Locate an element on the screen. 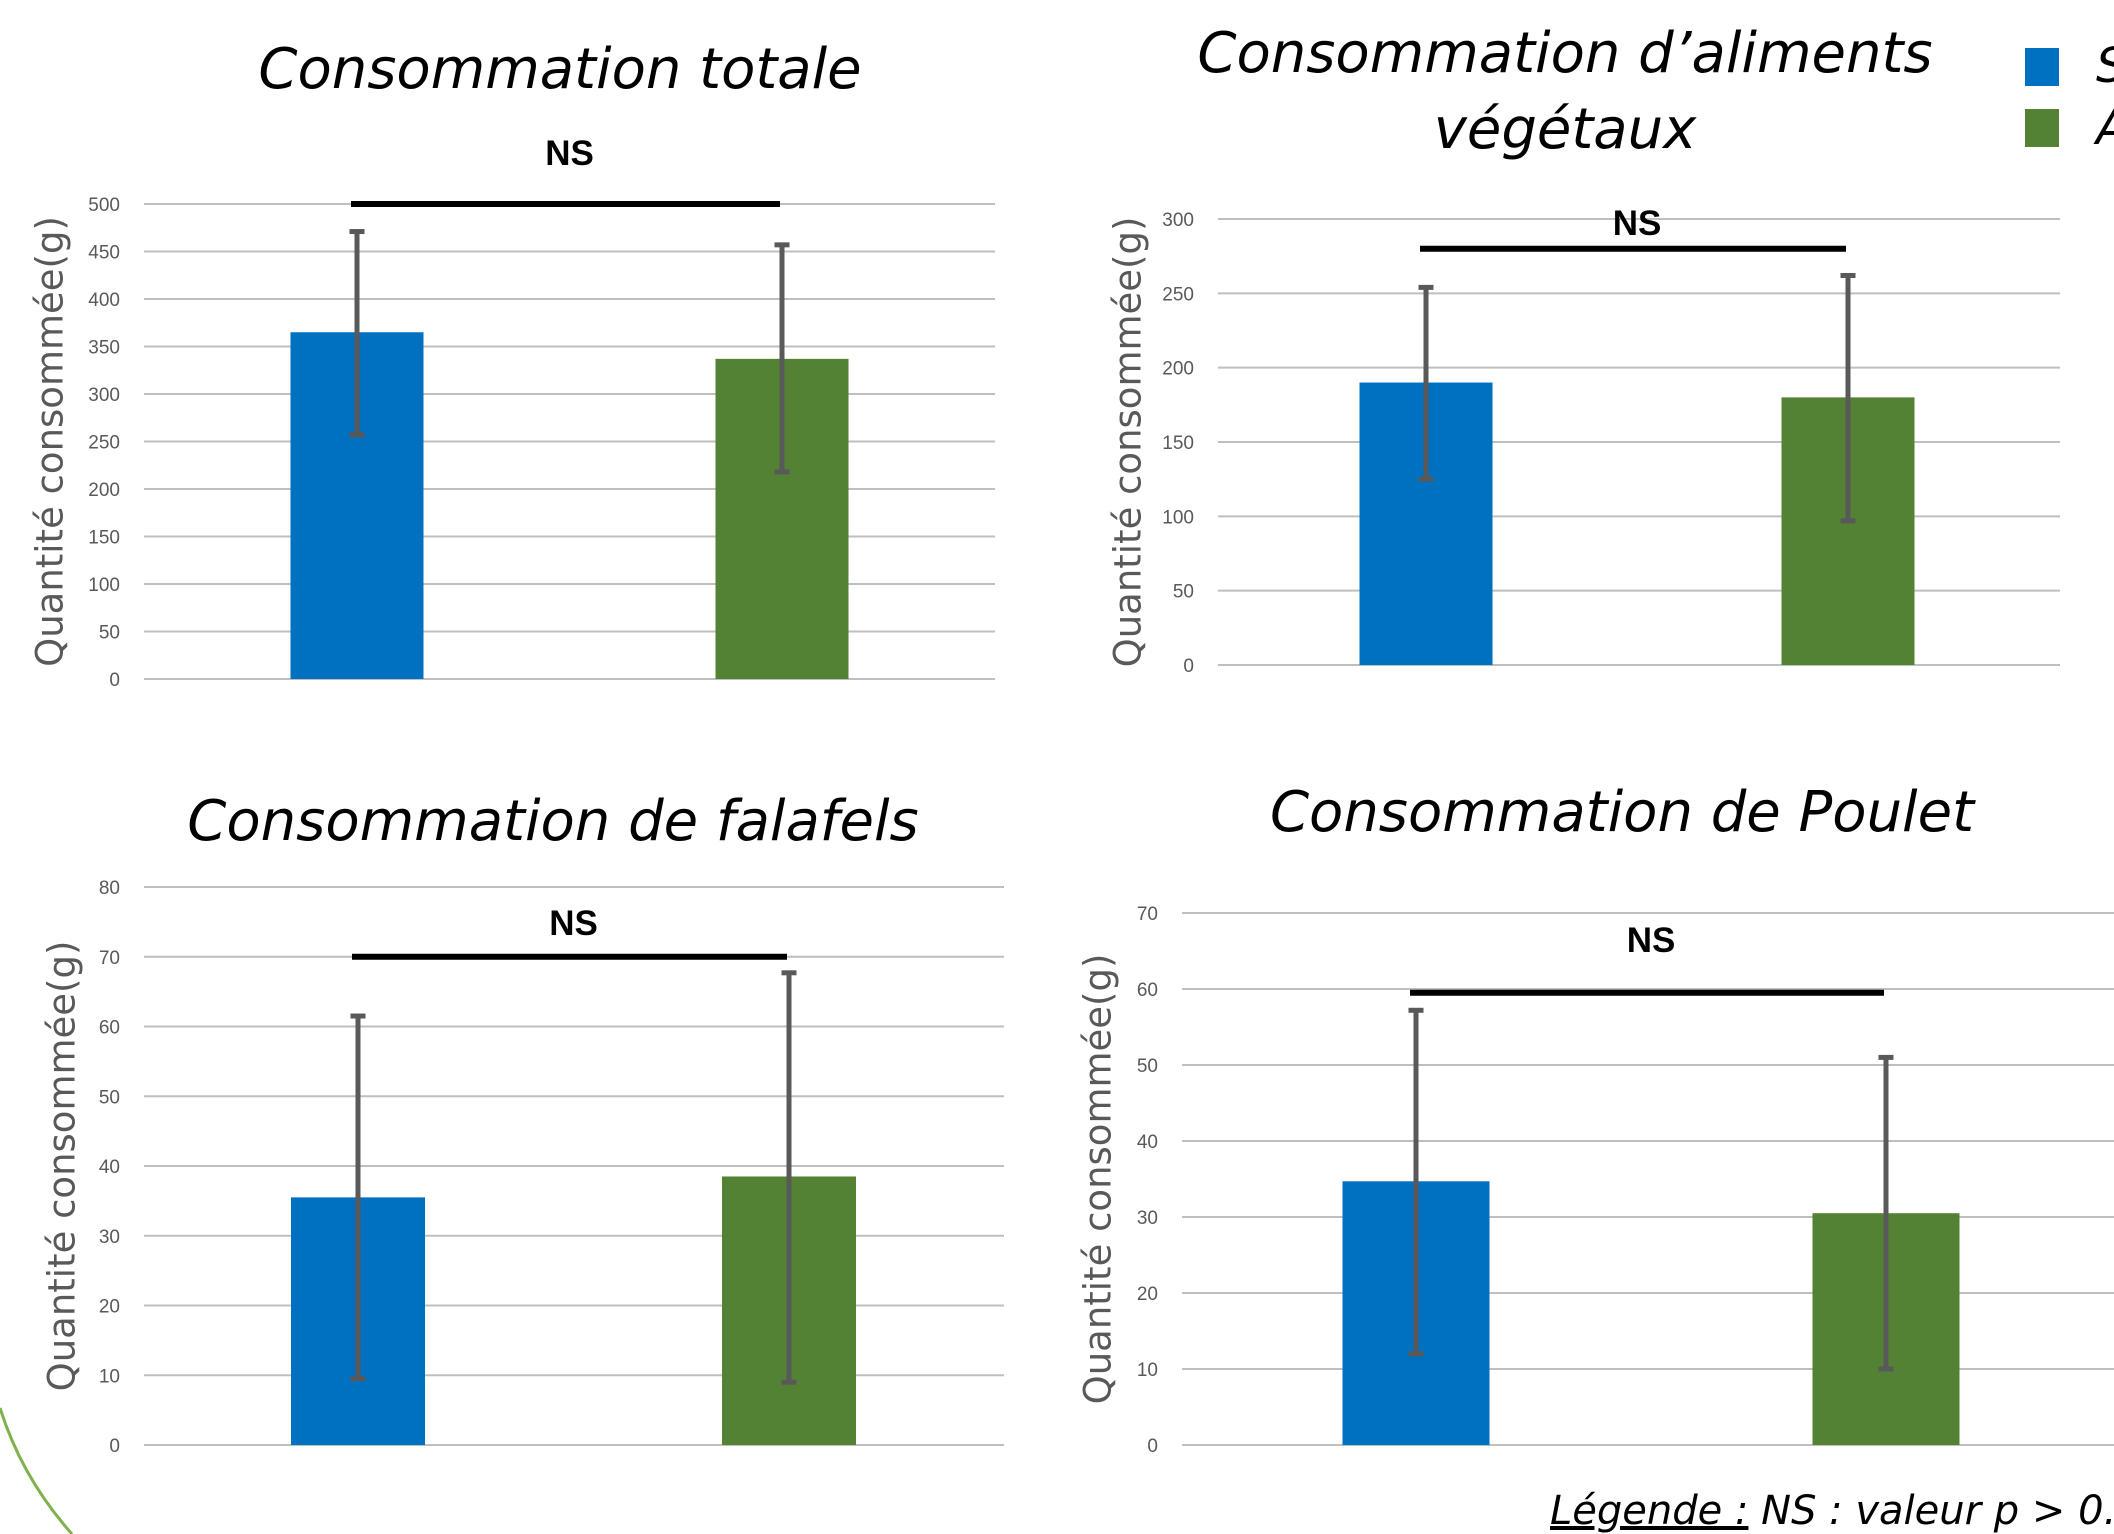  legend: S A is located at coordinates (2069, 97).